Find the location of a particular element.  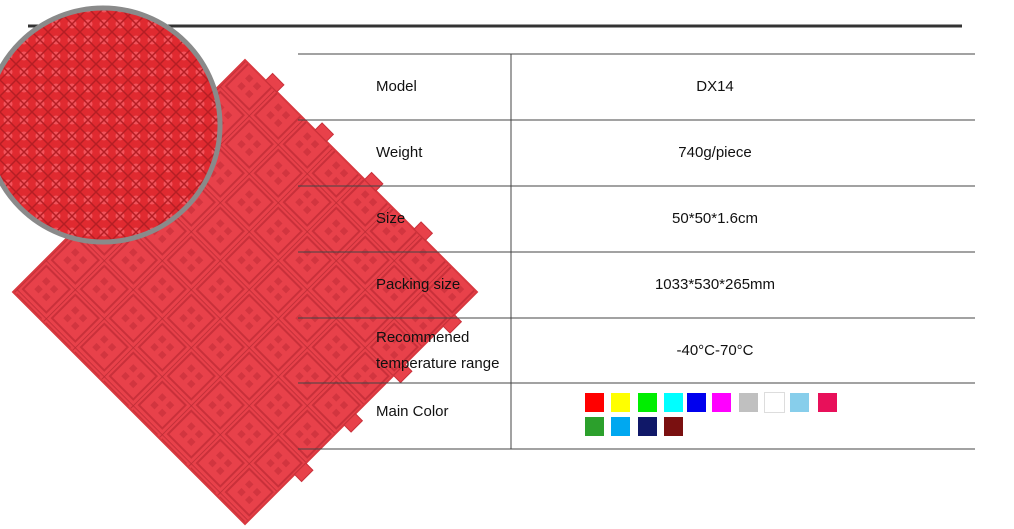

row-value: DX14 is located at coordinates (715, 86).